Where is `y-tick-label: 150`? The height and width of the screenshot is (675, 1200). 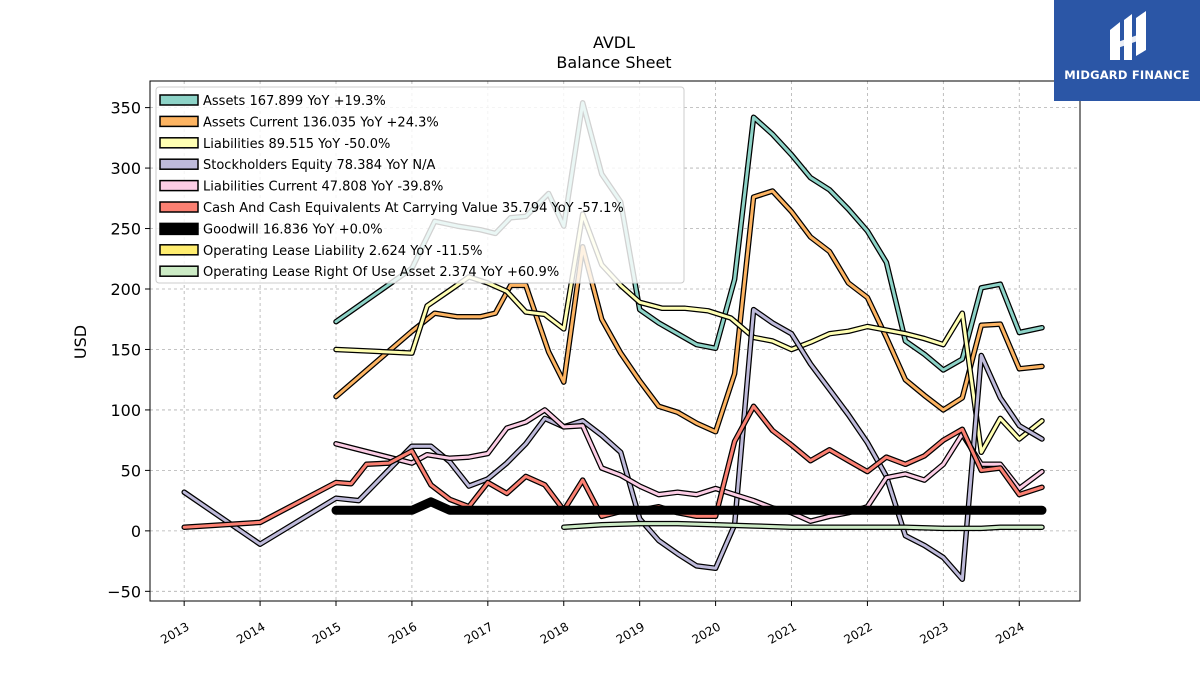 y-tick-label: 150 is located at coordinates (125, 349).